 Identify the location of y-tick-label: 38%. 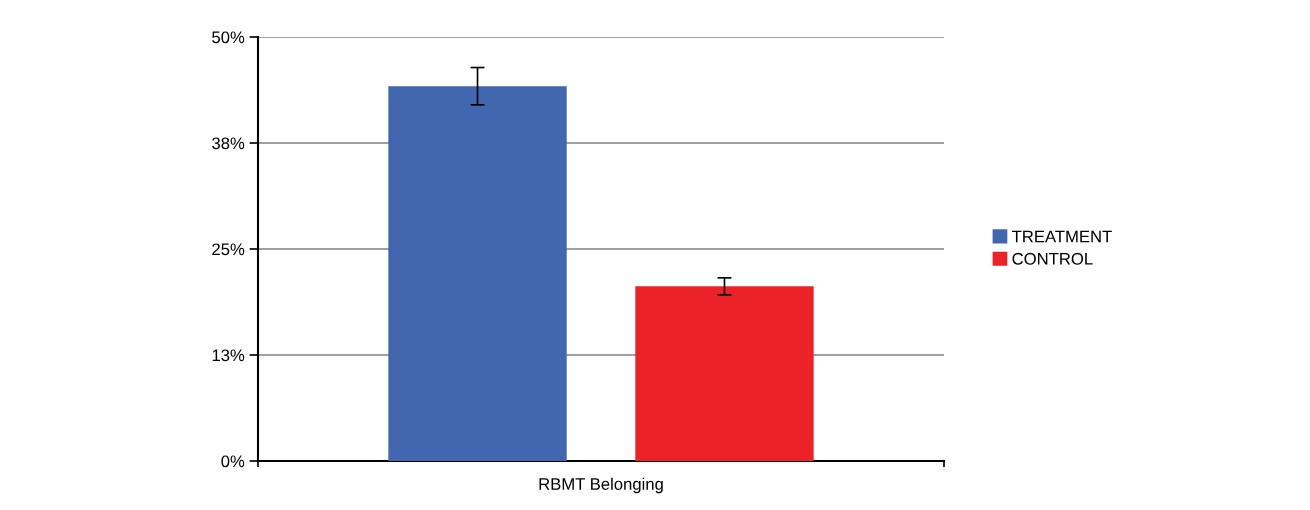
(228, 143).